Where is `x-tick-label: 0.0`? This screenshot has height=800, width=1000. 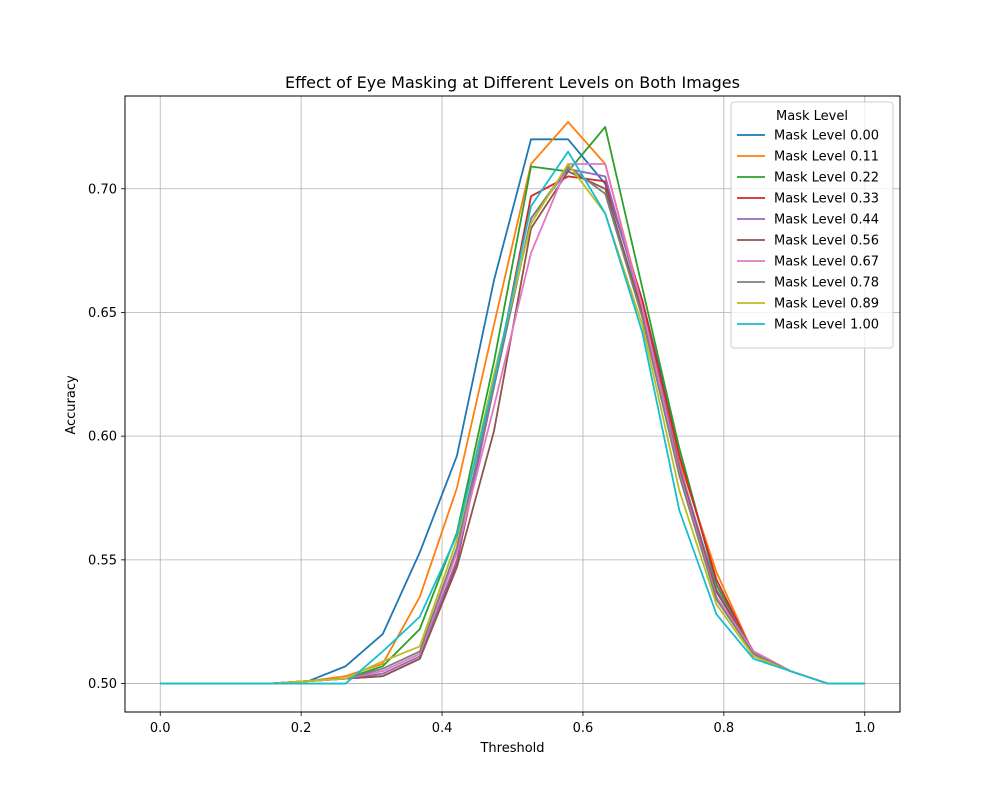
x-tick-label: 0.0 is located at coordinates (160, 728).